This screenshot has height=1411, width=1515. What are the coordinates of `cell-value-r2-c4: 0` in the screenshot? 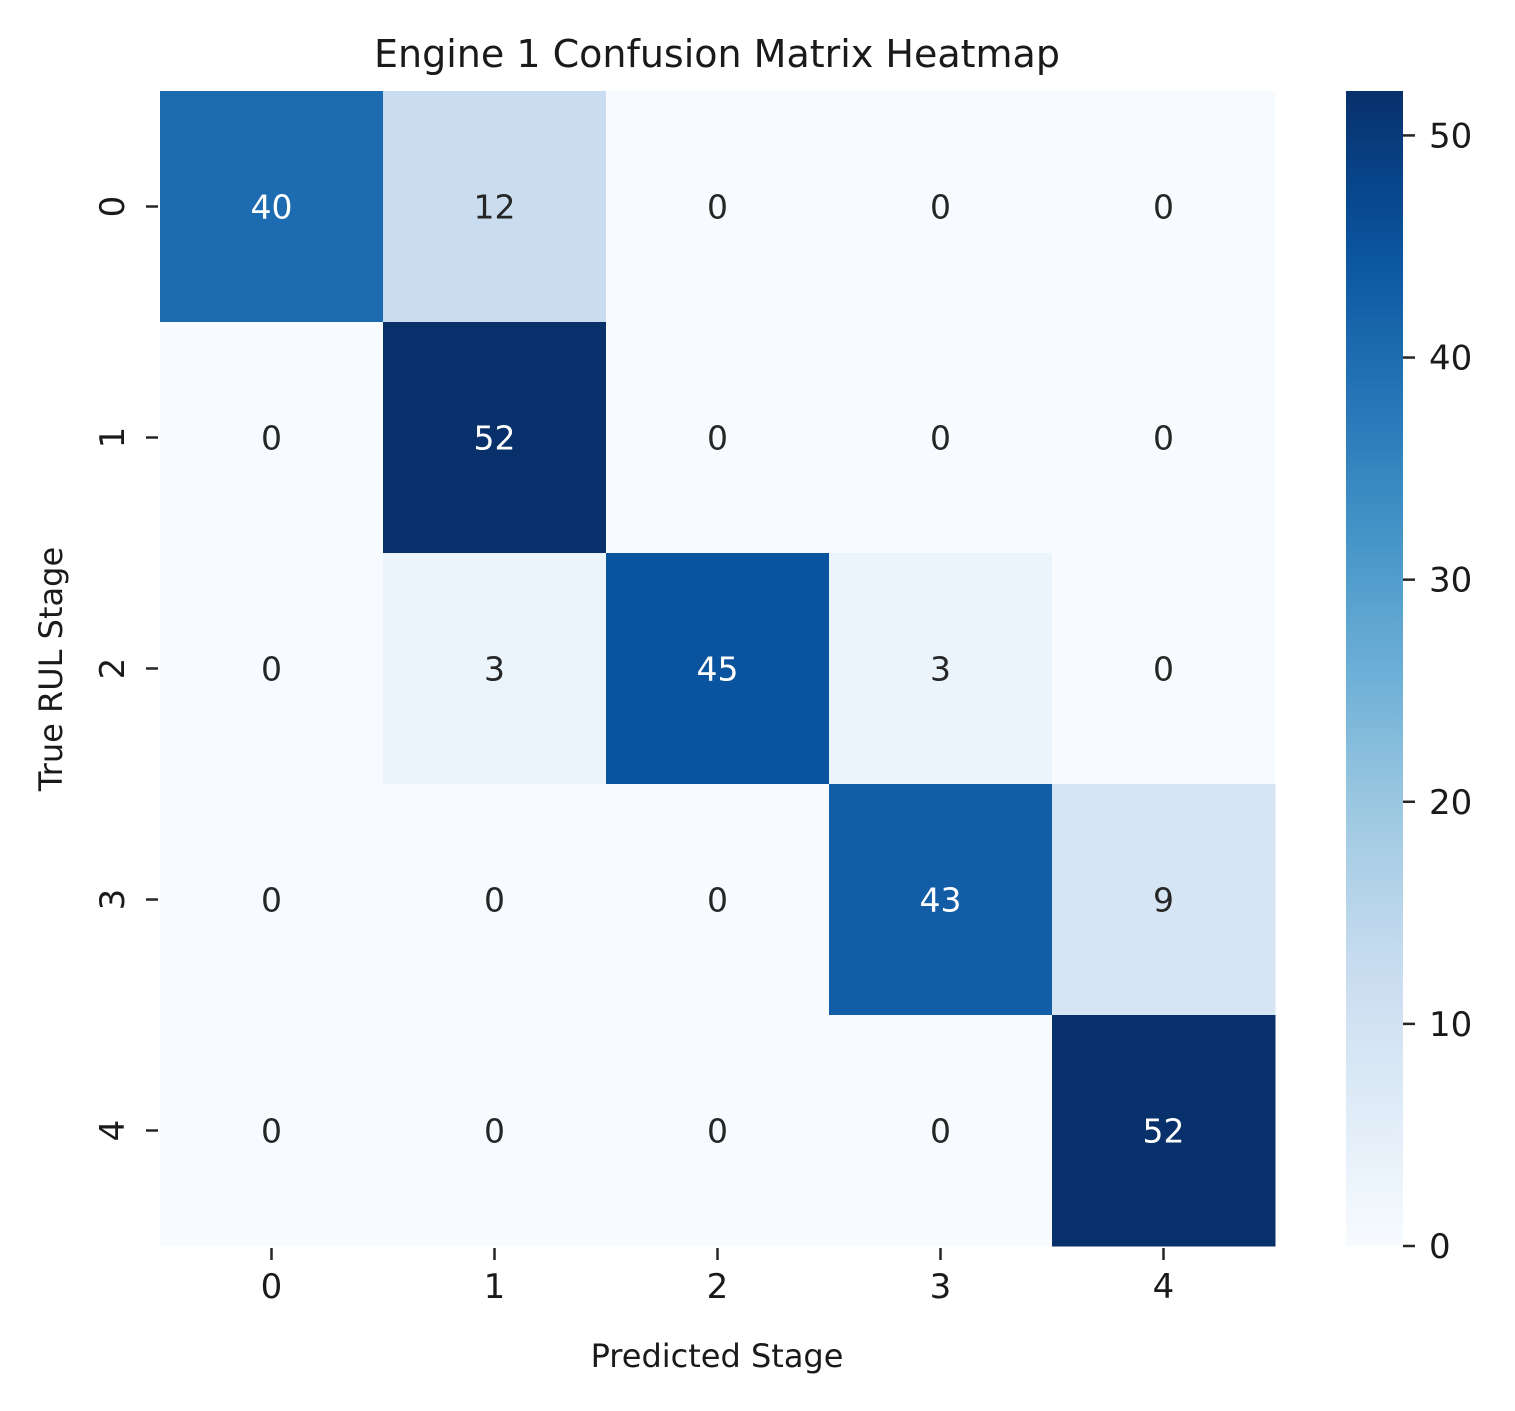 It's located at (1163, 669).